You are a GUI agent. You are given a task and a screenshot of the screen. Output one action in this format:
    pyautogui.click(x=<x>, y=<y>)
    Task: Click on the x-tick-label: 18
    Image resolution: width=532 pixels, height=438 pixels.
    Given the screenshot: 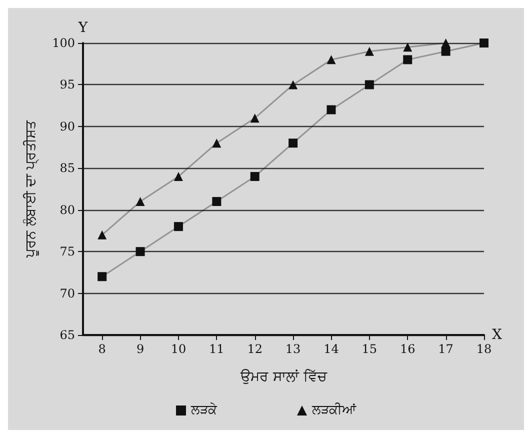 What is the action you would take?
    pyautogui.click(x=484, y=349)
    